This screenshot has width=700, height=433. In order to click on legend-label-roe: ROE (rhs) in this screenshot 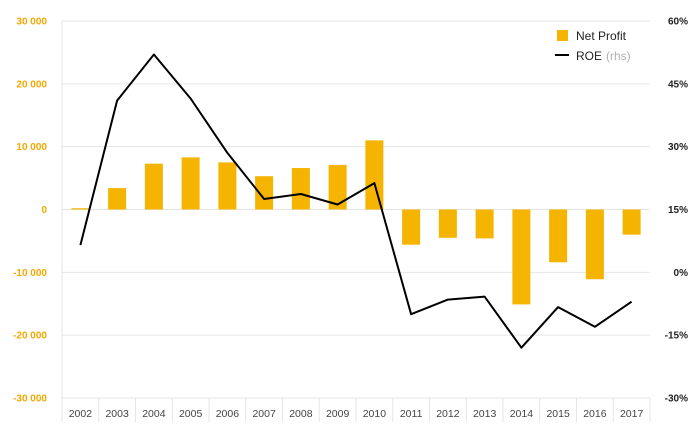, I will do `click(603, 56)`.